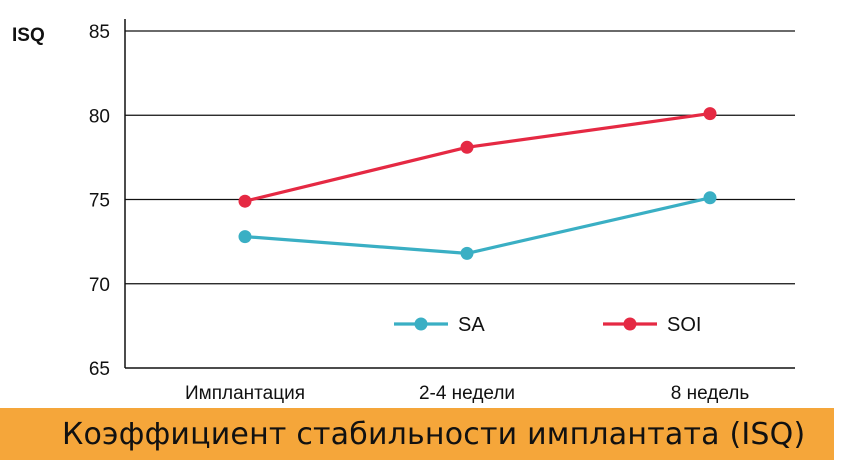 The height and width of the screenshot is (471, 841). I want to click on legend-label: SOI, so click(684, 325).